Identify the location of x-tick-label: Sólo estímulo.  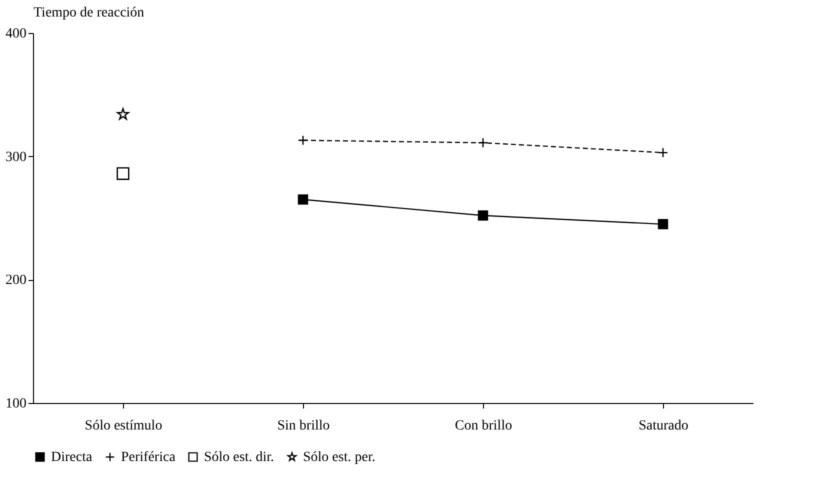
(123, 426).